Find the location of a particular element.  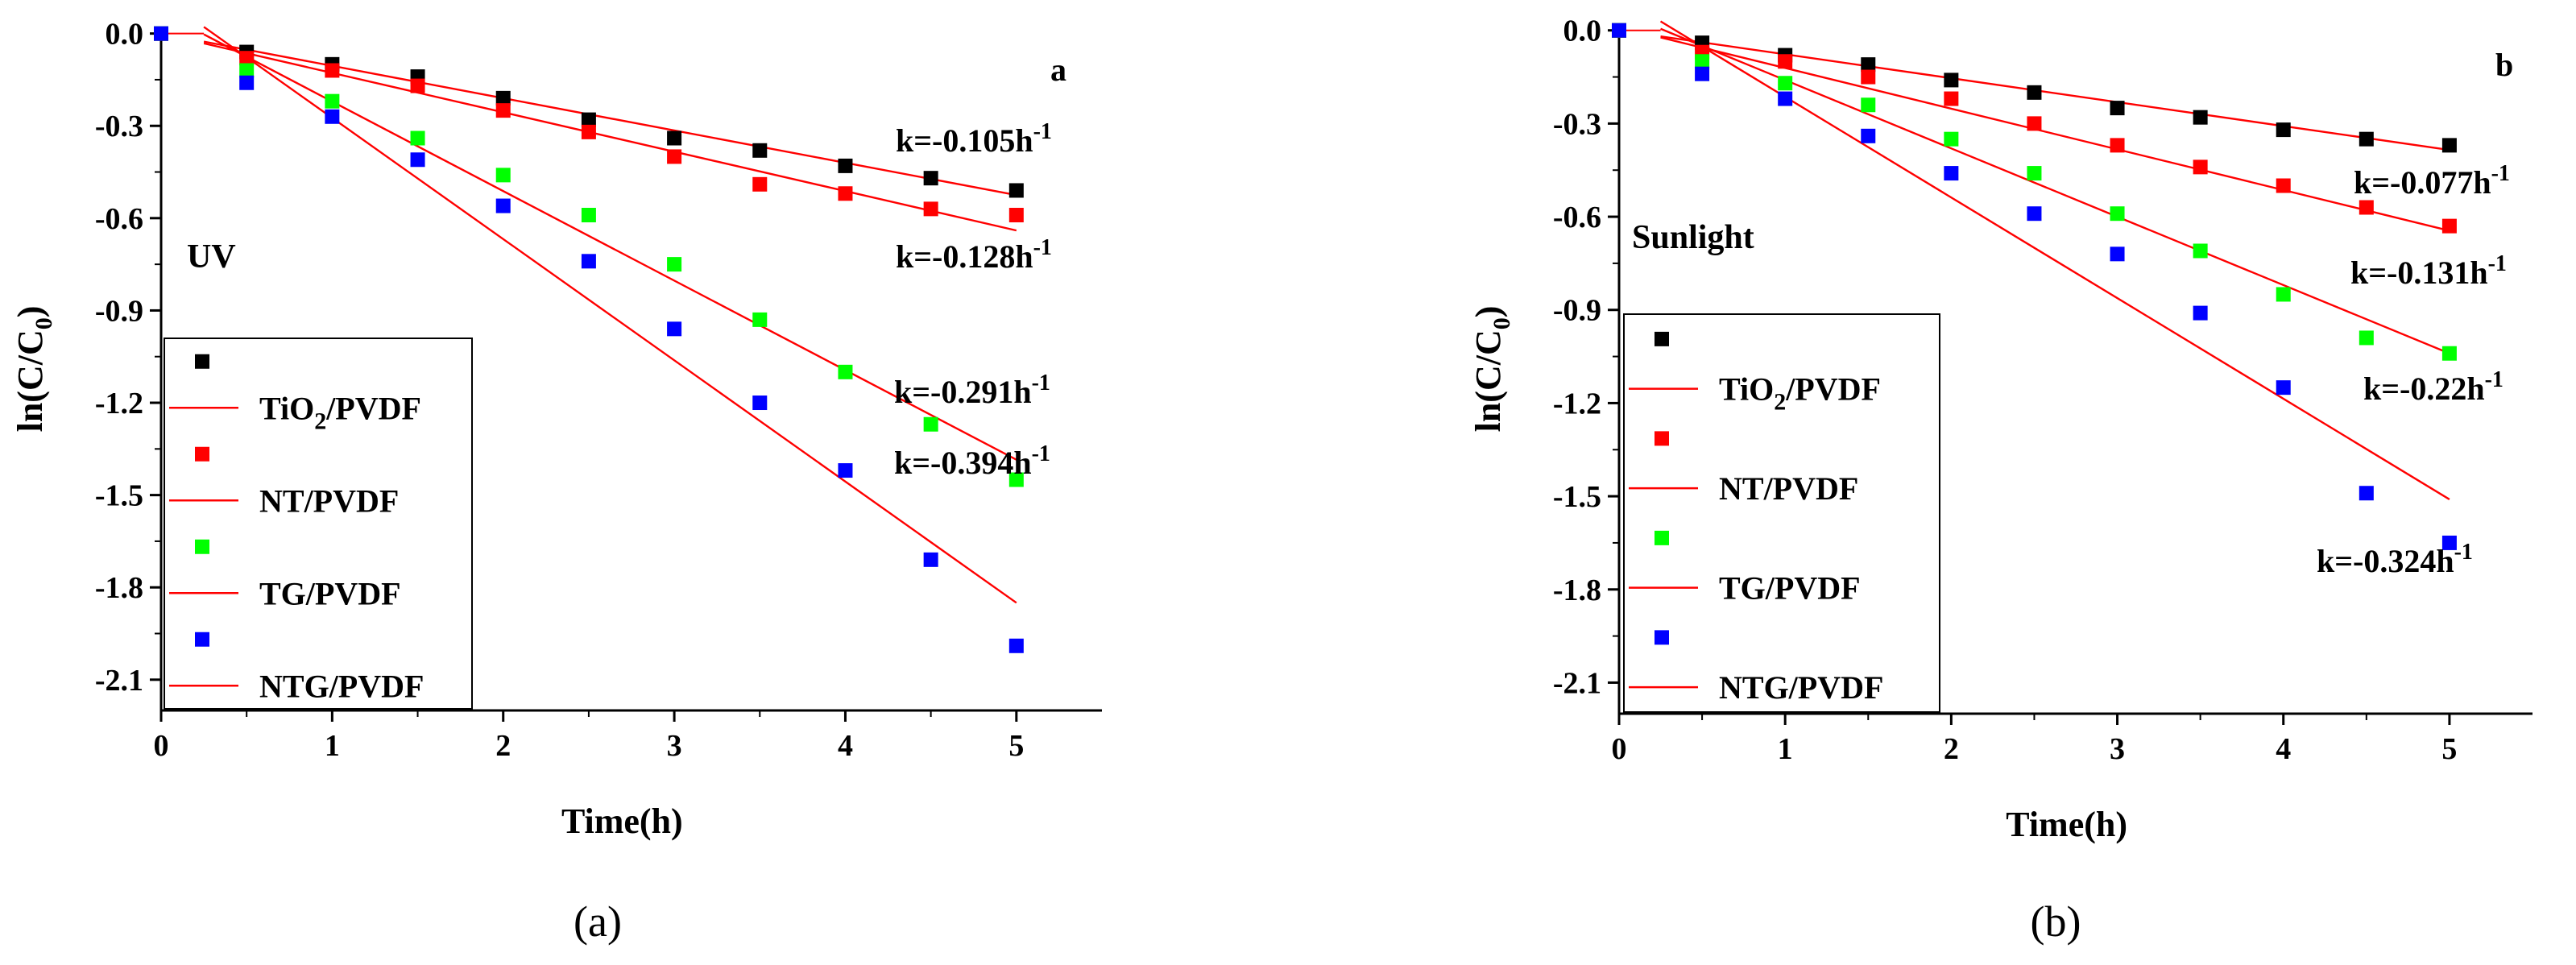

y-tick-label: -0.6 is located at coordinates (1577, 218).